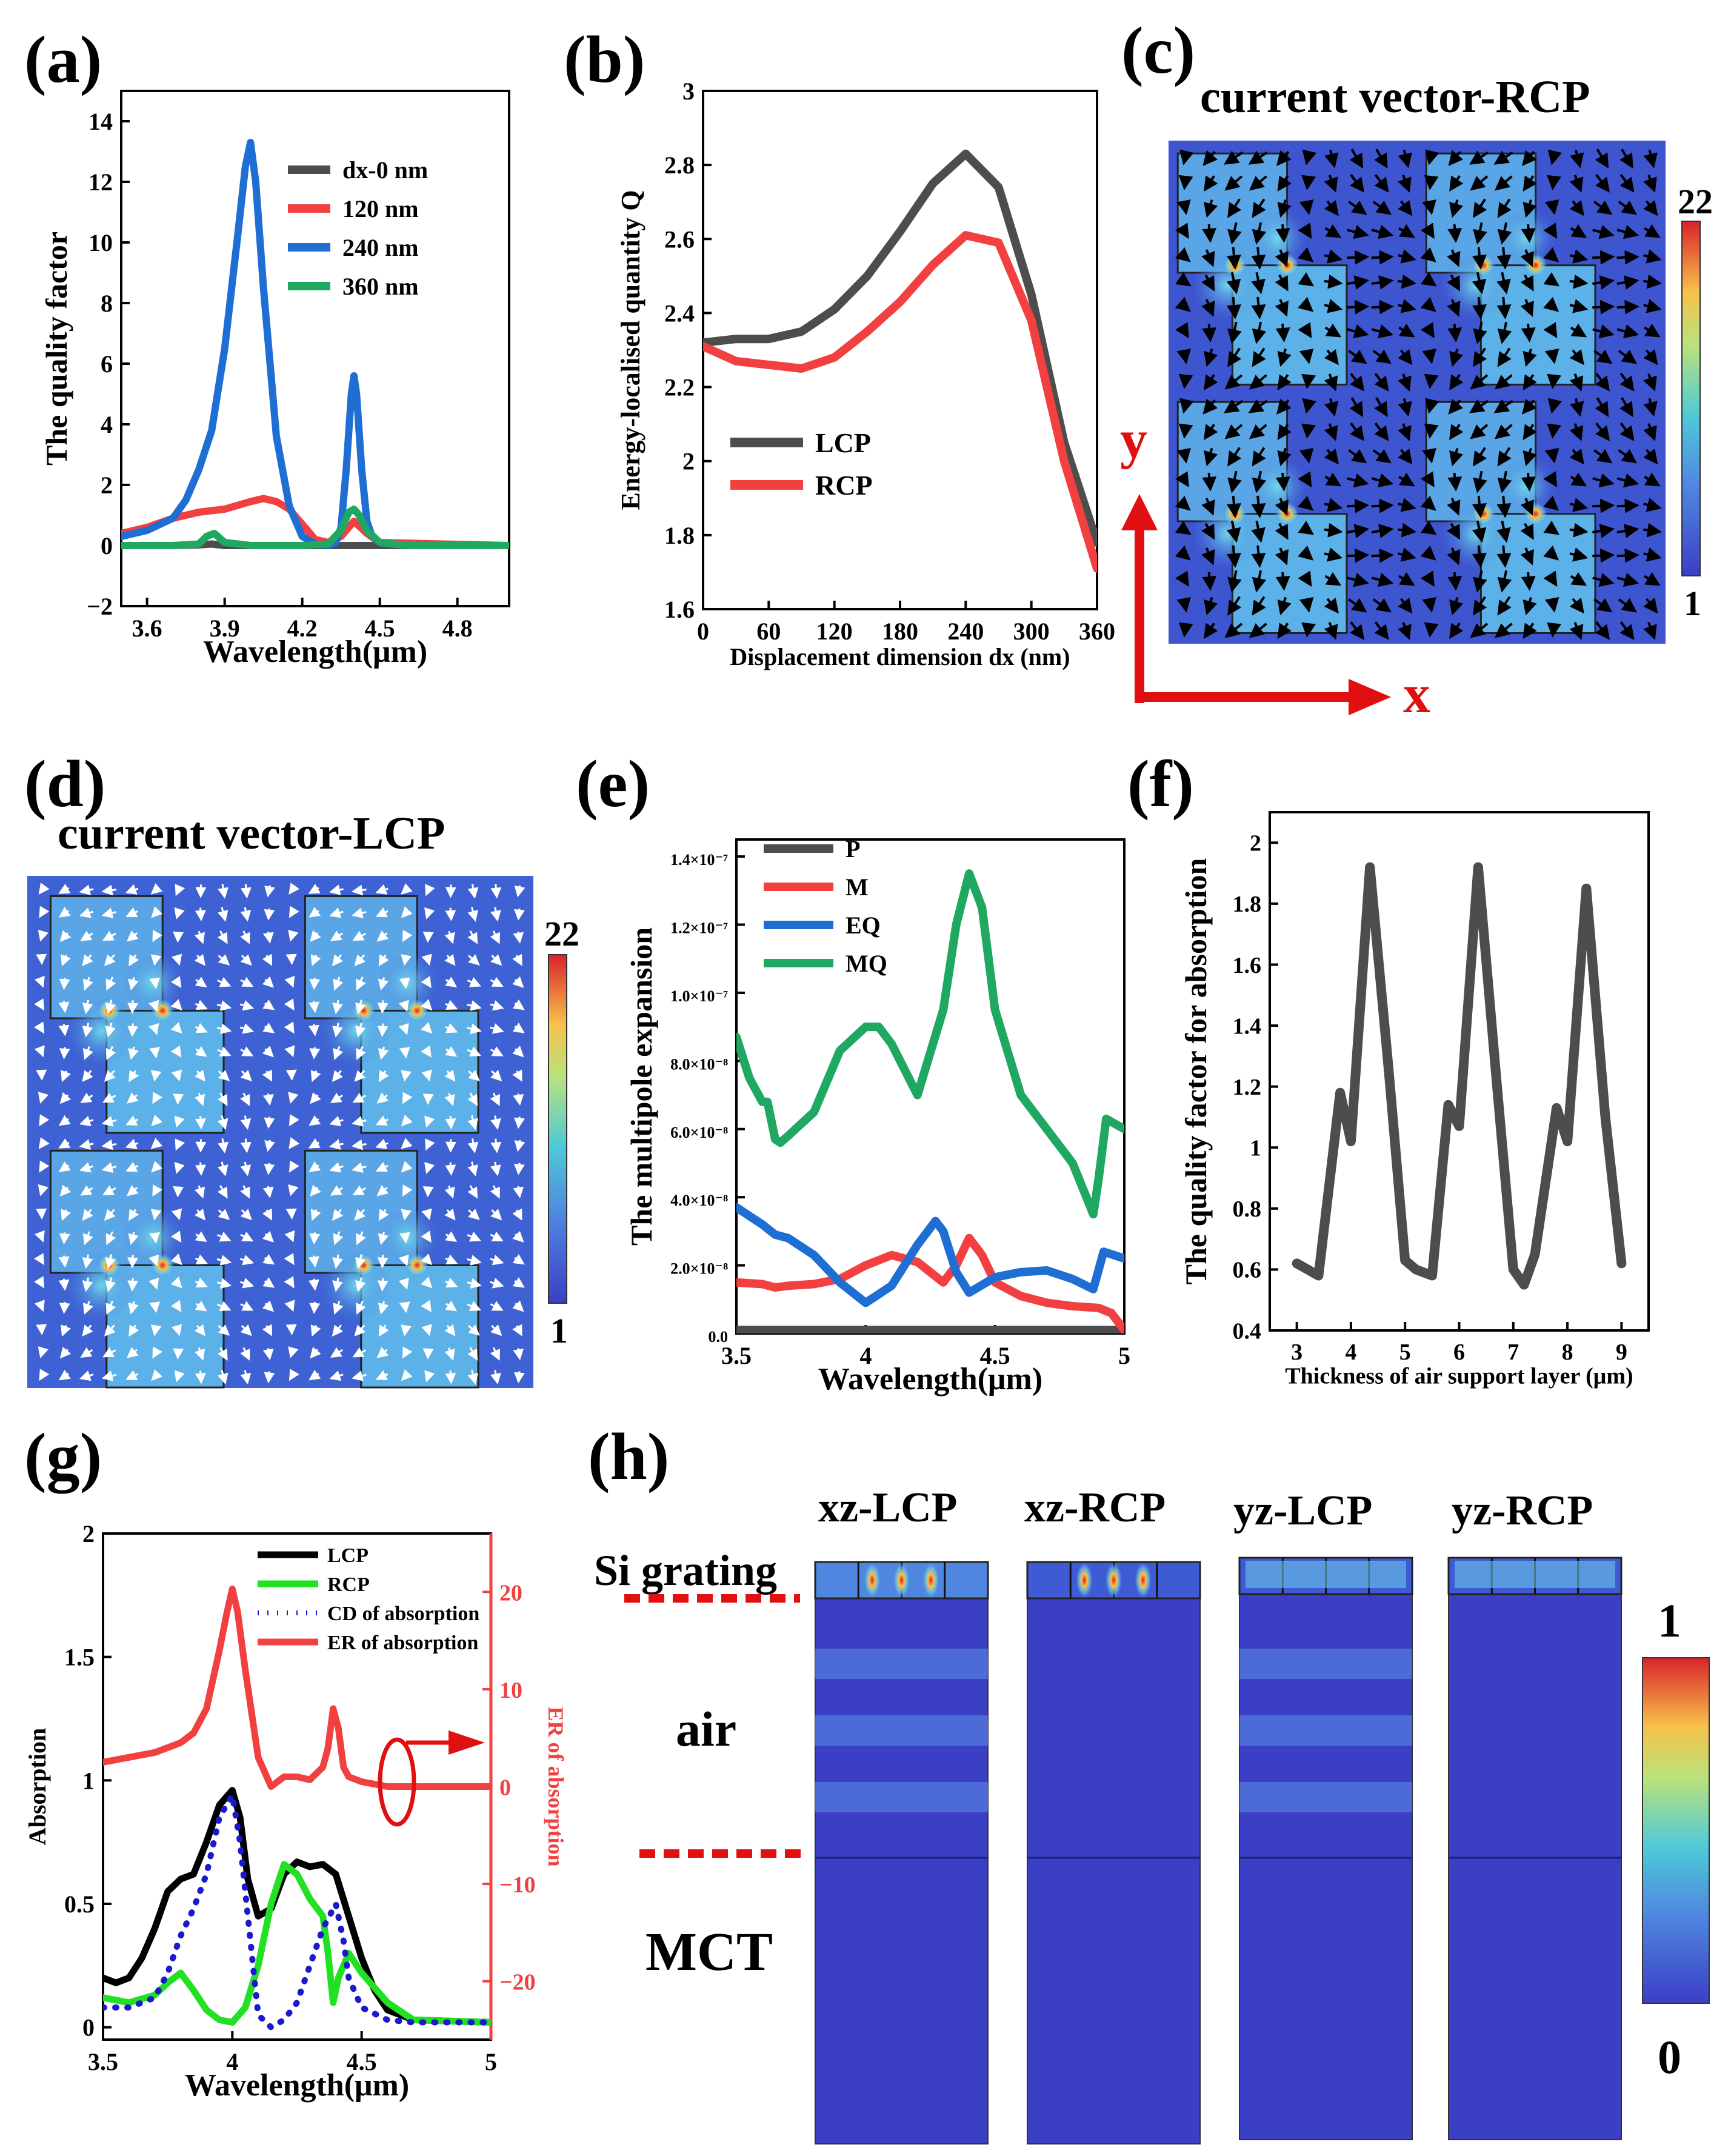 The height and width of the screenshot is (2156, 1731). Describe the element at coordinates (679, 388) in the screenshot. I see `y-tick-label-b: 2.2` at that location.